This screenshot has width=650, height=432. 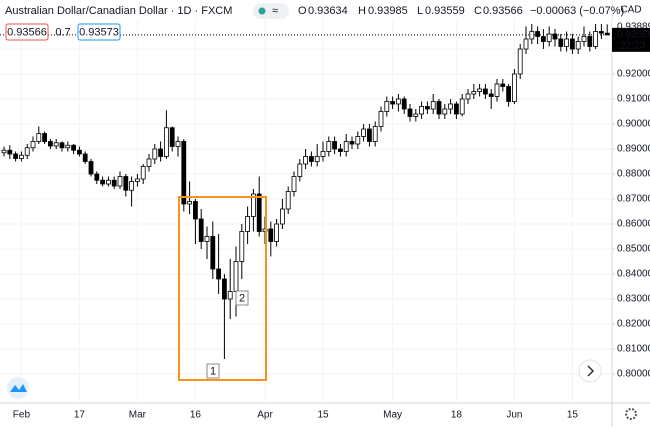 I want to click on sell-price: 0.93566, so click(x=27, y=32).